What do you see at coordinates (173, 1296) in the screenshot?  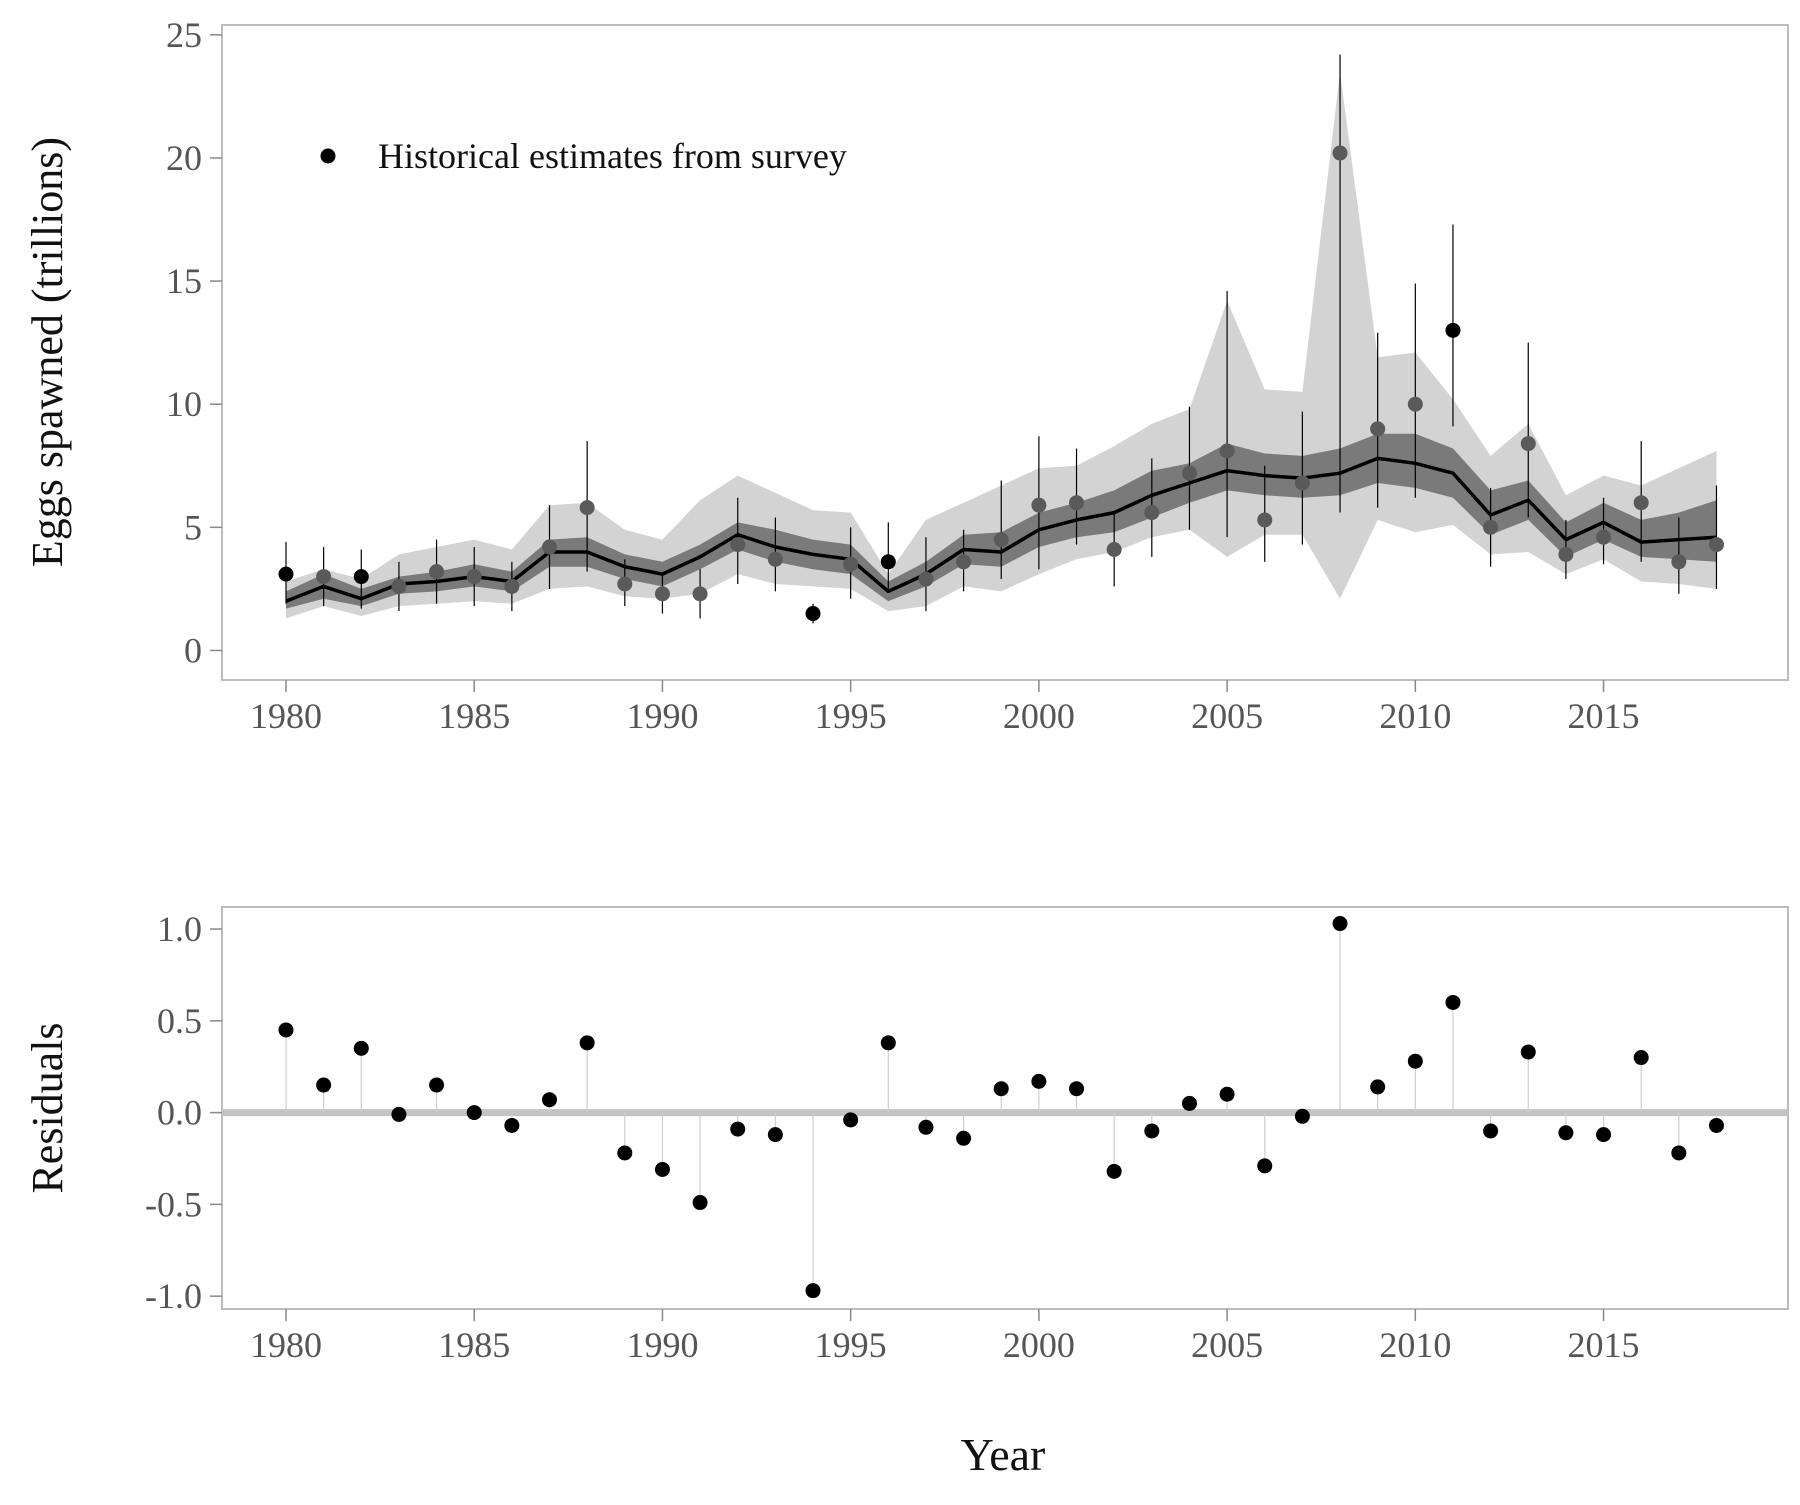 I see `bottom-y-tick-label: -1.0` at bounding box center [173, 1296].